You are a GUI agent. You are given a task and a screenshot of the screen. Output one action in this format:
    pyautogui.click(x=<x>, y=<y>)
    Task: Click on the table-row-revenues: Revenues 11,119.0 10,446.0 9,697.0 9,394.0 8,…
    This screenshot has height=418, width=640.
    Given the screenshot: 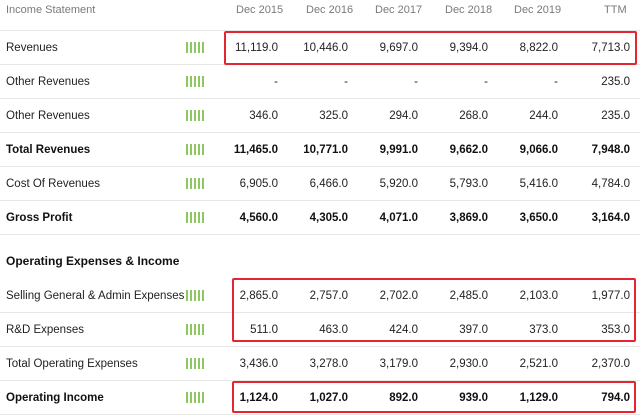 What is the action you would take?
    pyautogui.click(x=320, y=48)
    